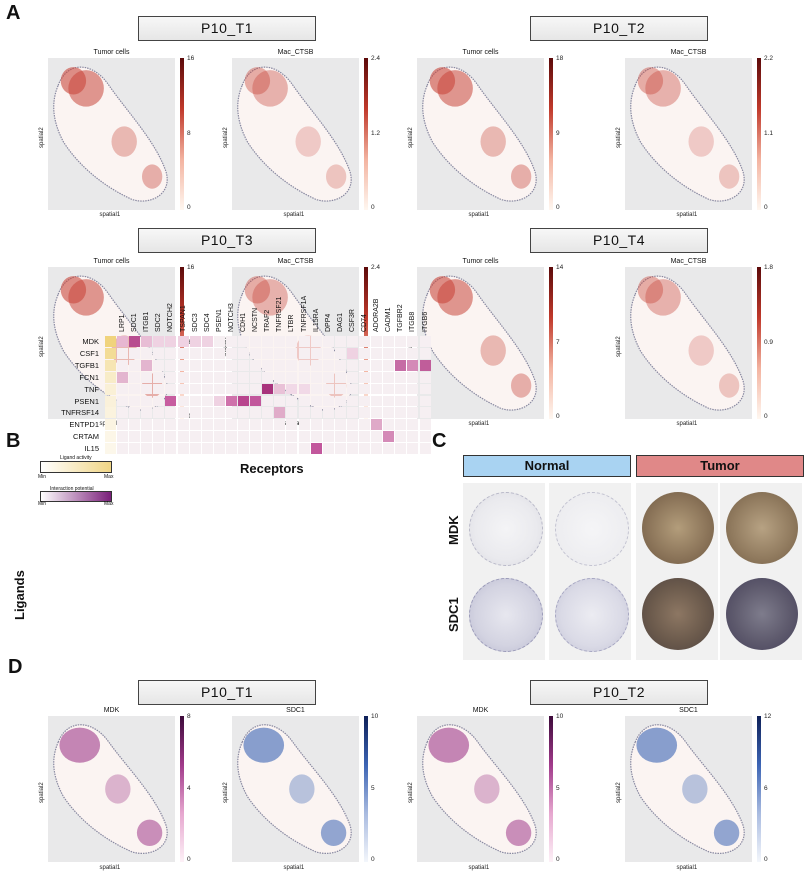  I want to click on receptor-label: NOTCH3, so click(231, 317).